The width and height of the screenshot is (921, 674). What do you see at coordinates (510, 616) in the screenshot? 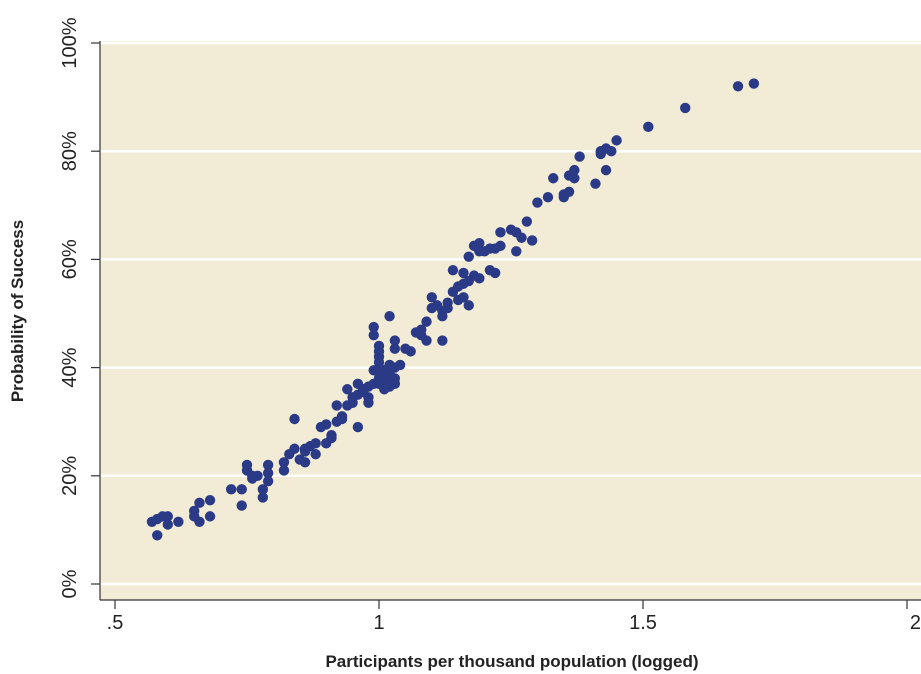
I see `x-axis: .5 1 1.5 2` at bounding box center [510, 616].